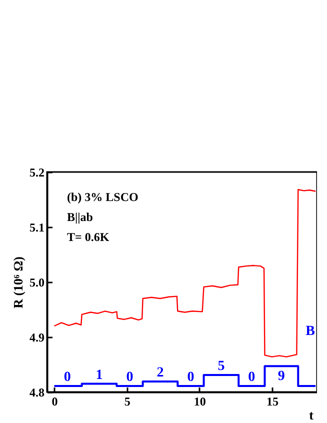 This screenshot has width=327, height=423. I want to click on y-tick-label: 4.9, so click(37, 337).